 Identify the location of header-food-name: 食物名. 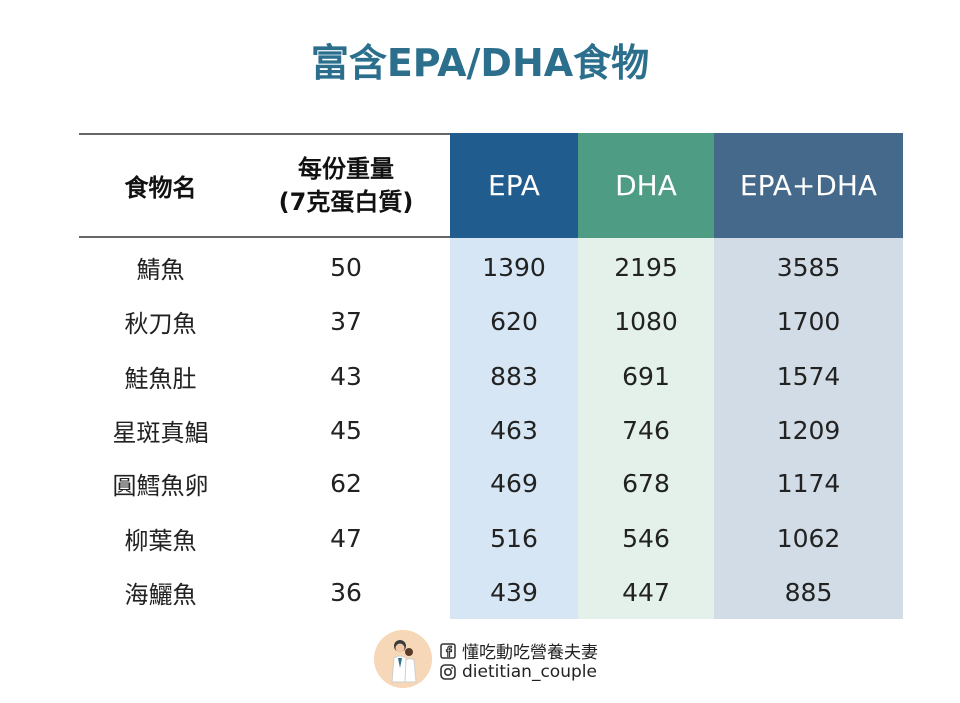
(160, 188).